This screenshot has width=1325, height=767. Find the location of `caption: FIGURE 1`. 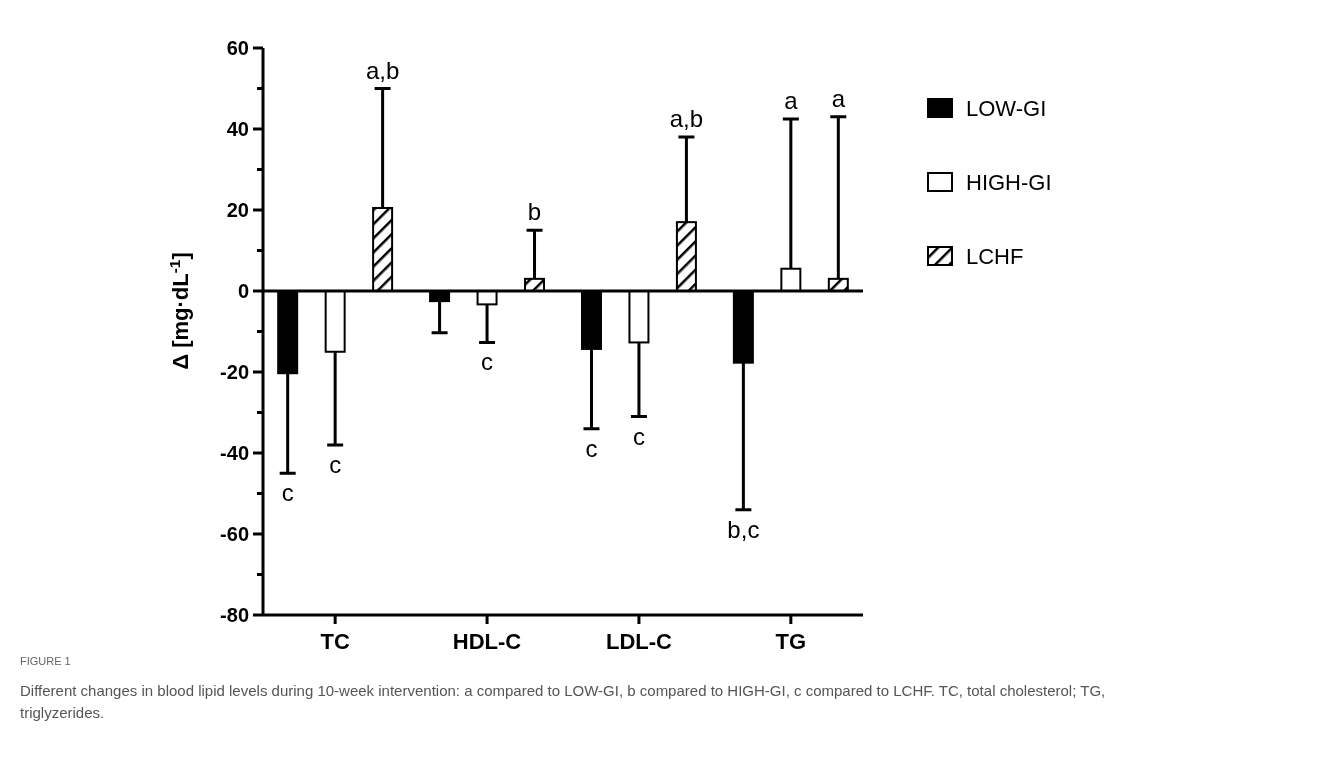

caption: FIGURE 1 is located at coordinates (45, 661).